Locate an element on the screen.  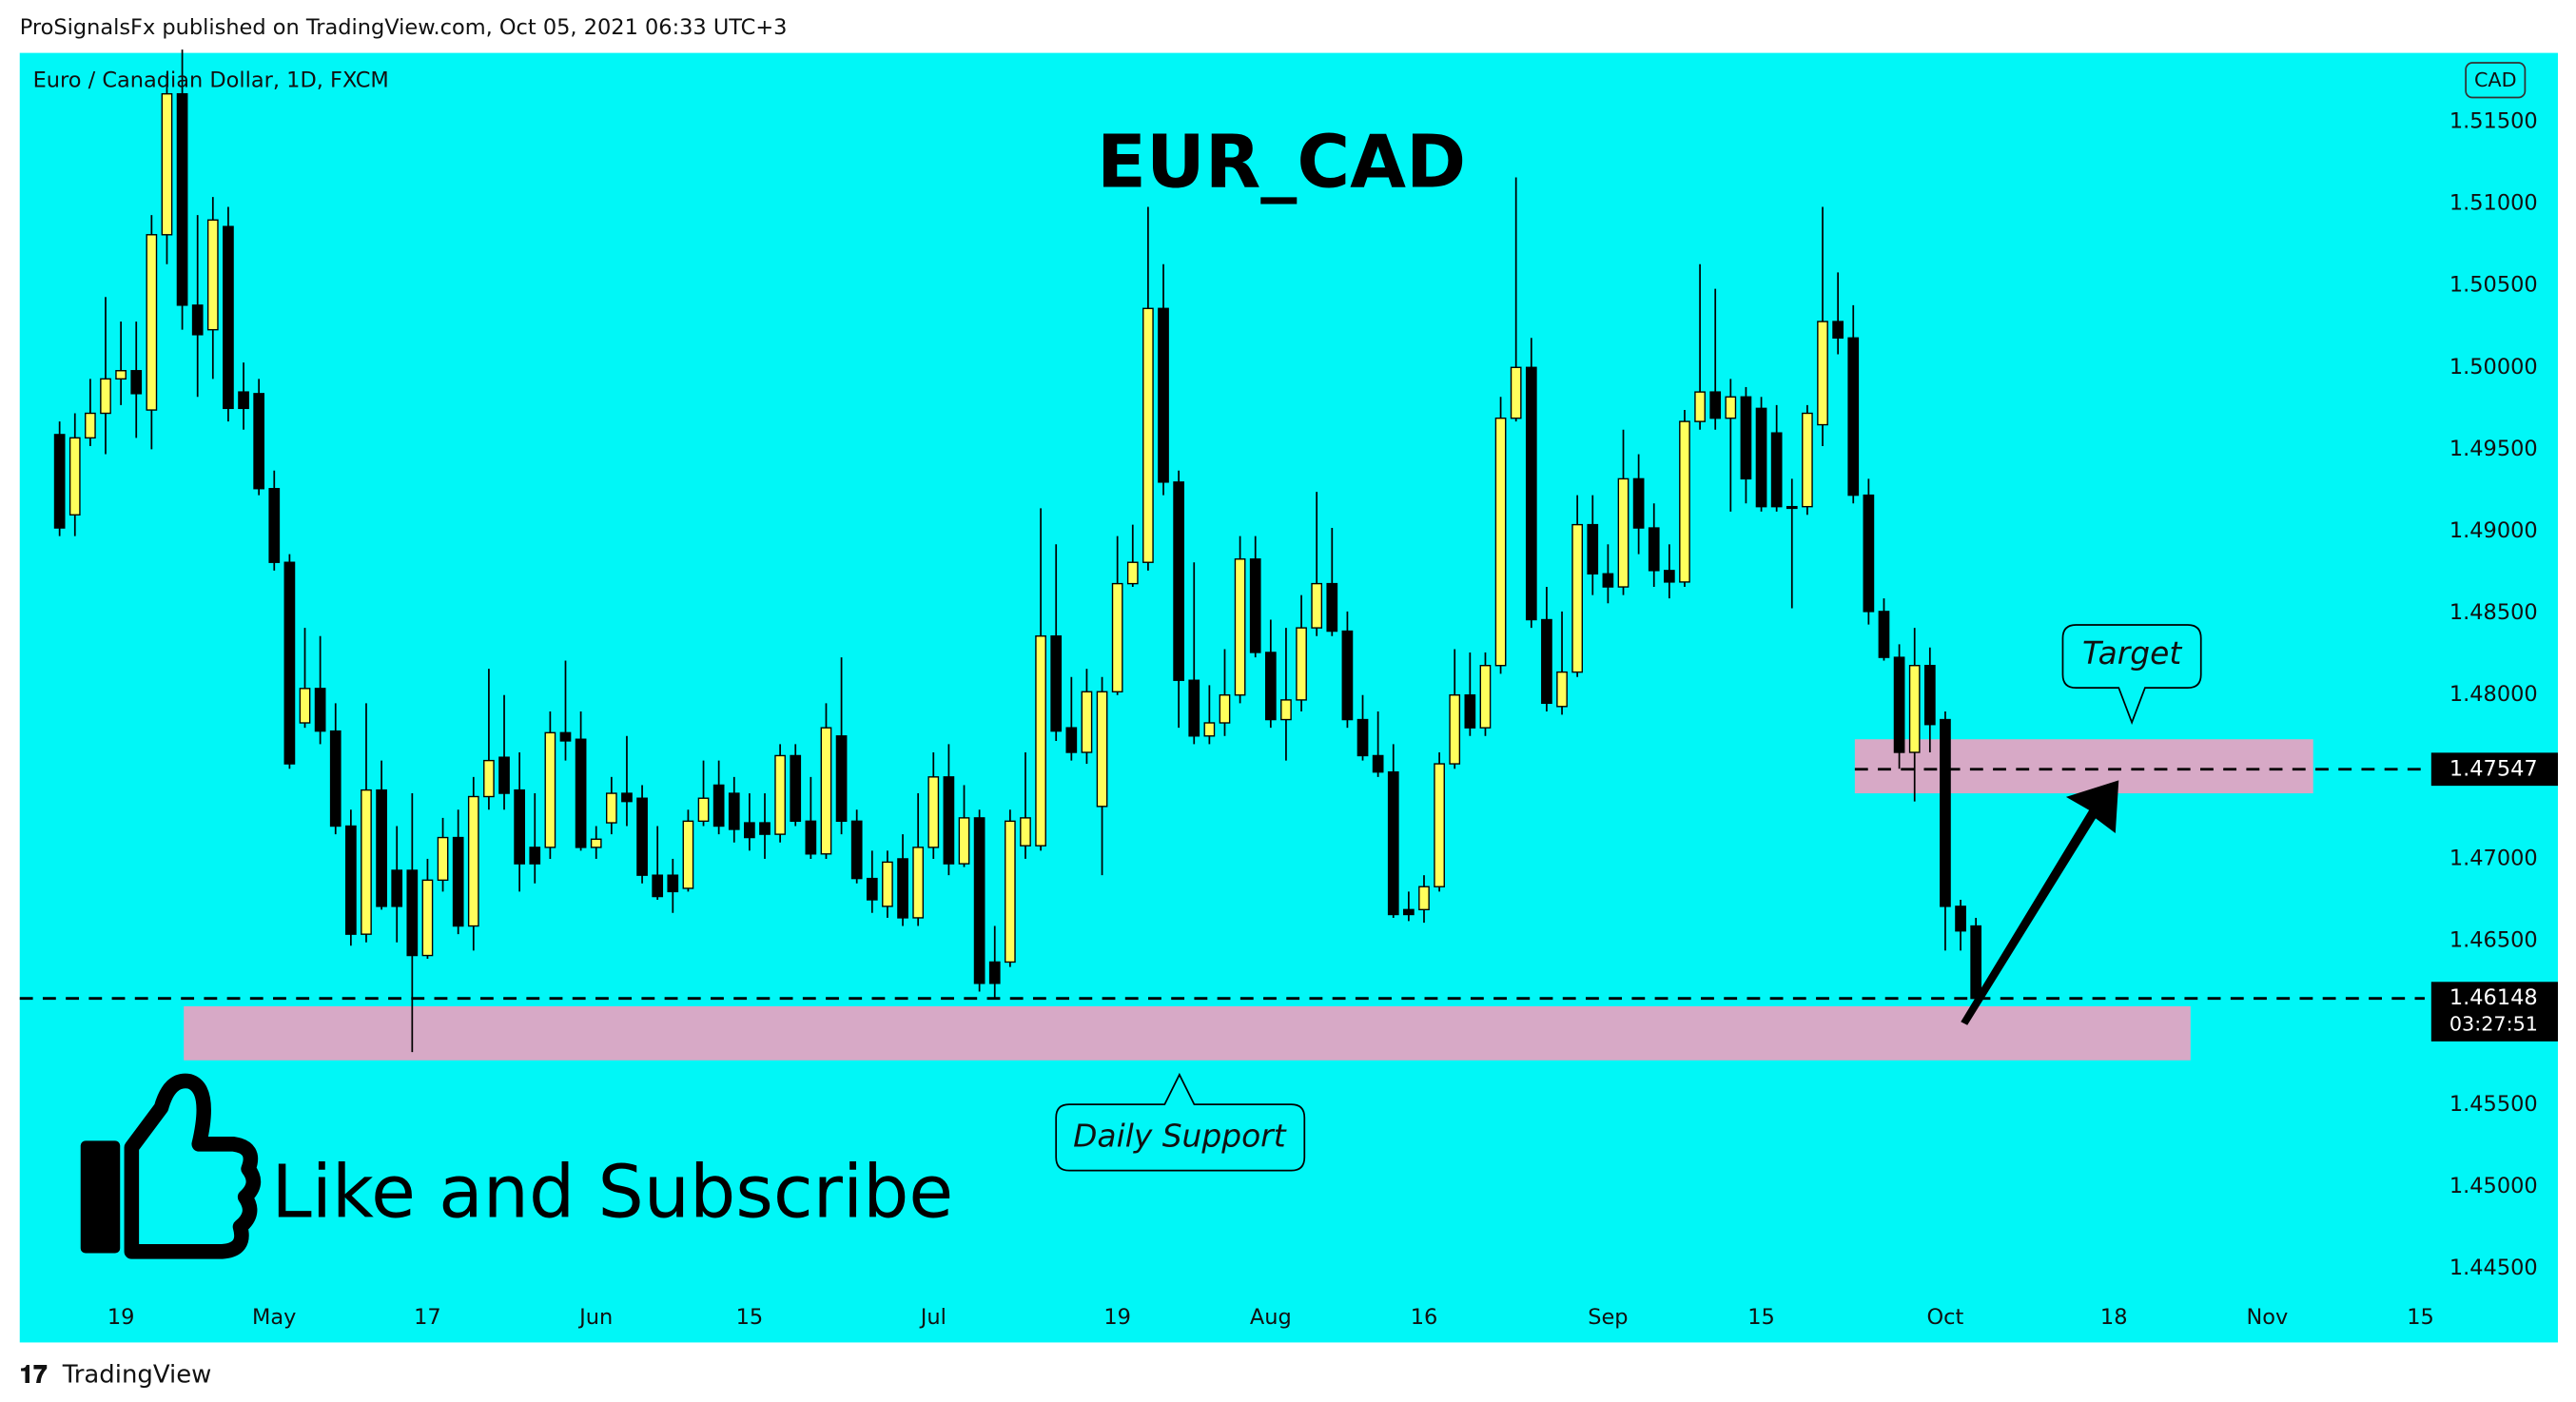
y-tick-label: 1.51500 is located at coordinates (2493, 120).